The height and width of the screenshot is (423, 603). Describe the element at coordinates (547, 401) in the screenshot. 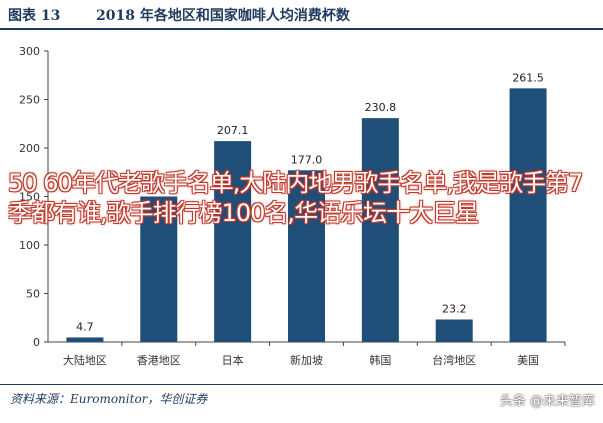

I see `watermark: 头条 @未来智库` at that location.